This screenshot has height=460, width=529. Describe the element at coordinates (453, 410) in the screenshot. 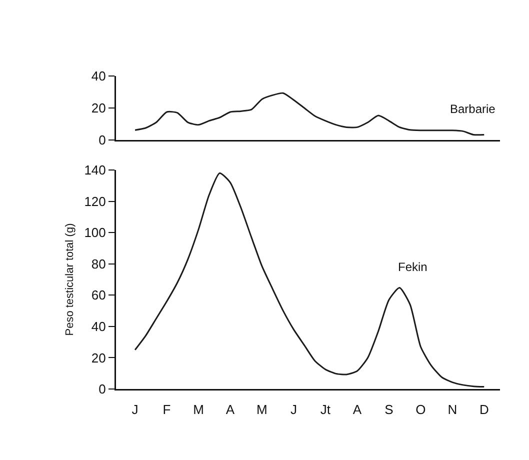

I see `x-tick-label: N` at that location.